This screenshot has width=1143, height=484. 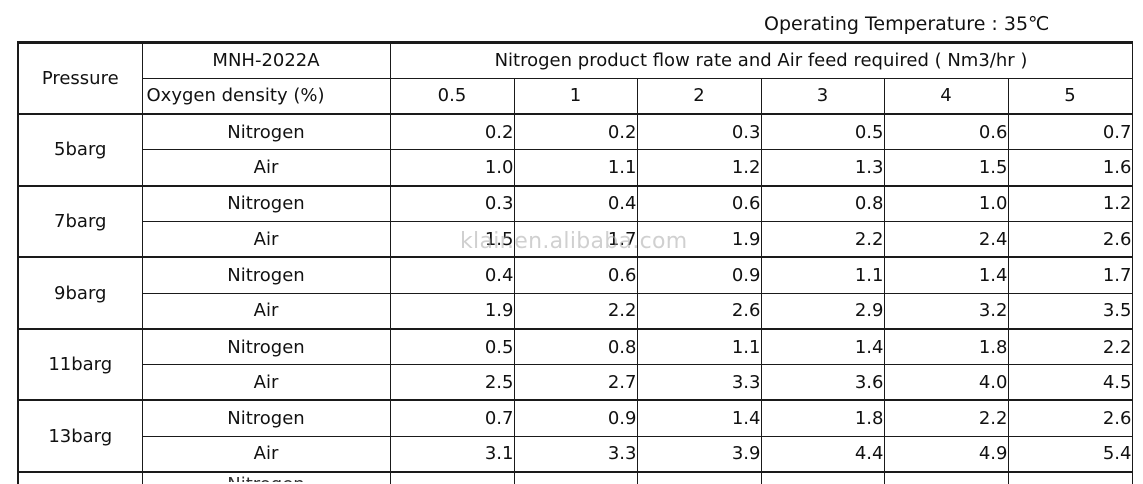 I want to click on flow-value: 3.6, so click(x=822, y=383).